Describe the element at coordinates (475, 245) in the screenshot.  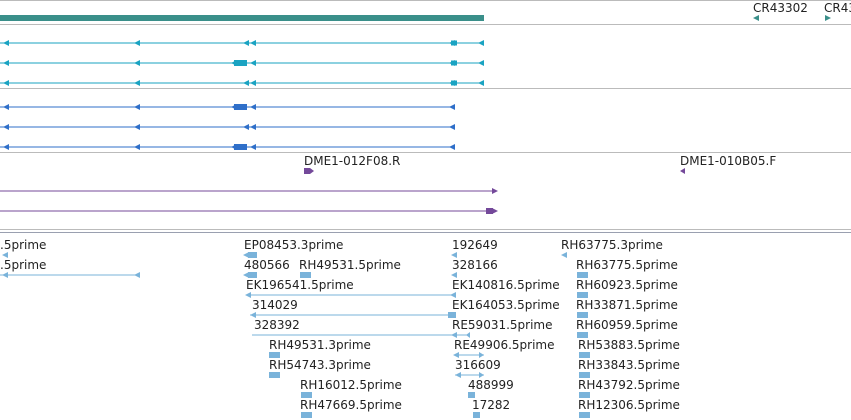
I see `est-label: 192649` at that location.